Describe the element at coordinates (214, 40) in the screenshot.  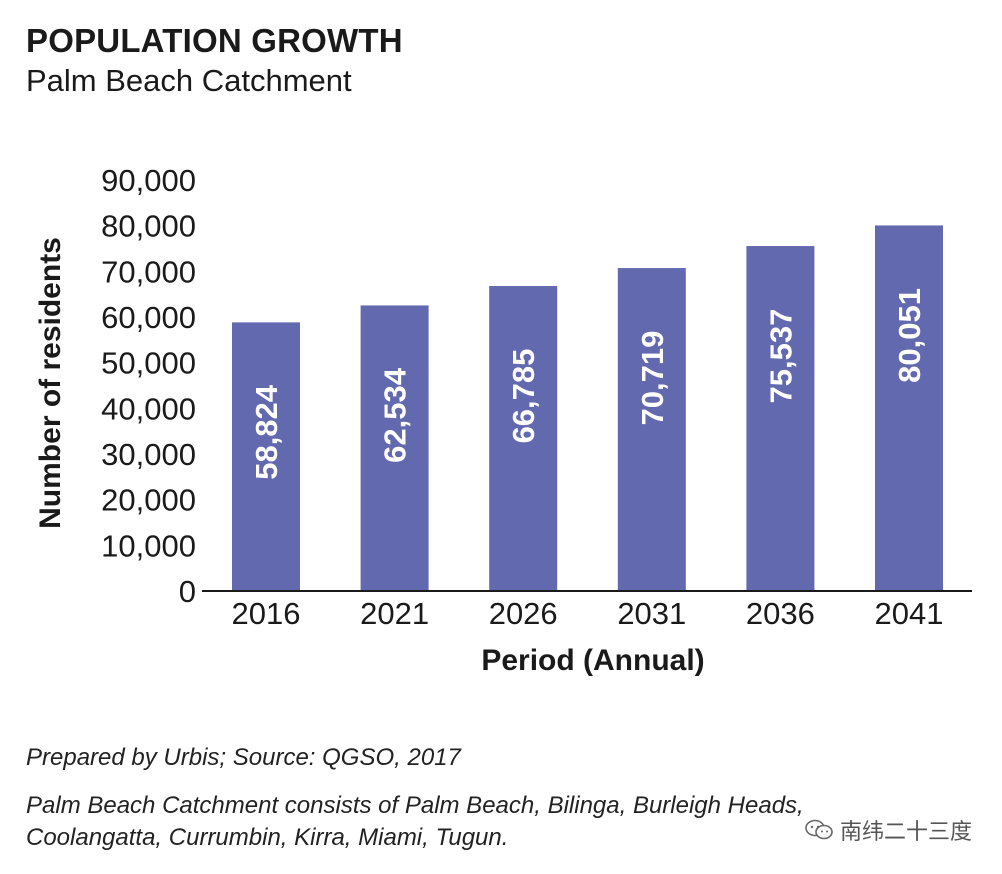
I see `chart-title: POPULATION GROWTH` at that location.